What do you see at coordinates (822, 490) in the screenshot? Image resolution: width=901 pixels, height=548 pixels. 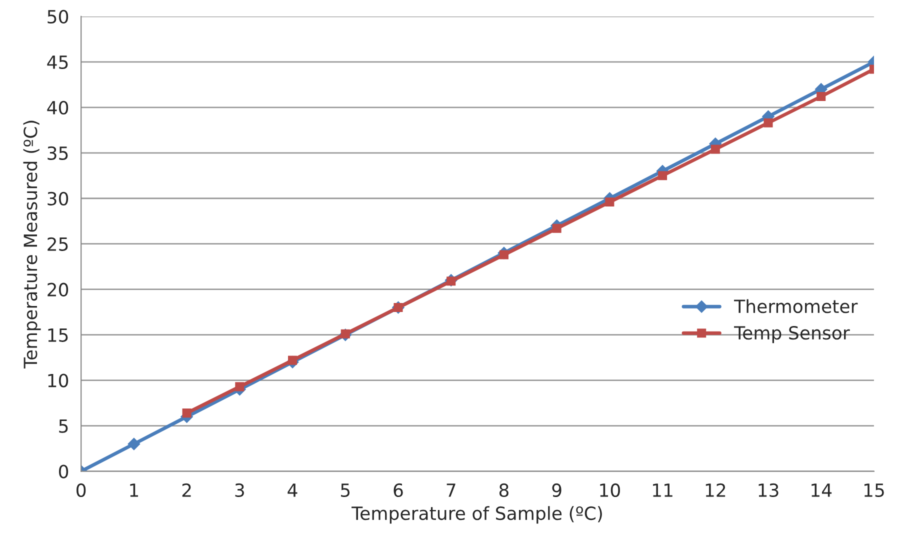 I see `x-tick-label: 14` at bounding box center [822, 490].